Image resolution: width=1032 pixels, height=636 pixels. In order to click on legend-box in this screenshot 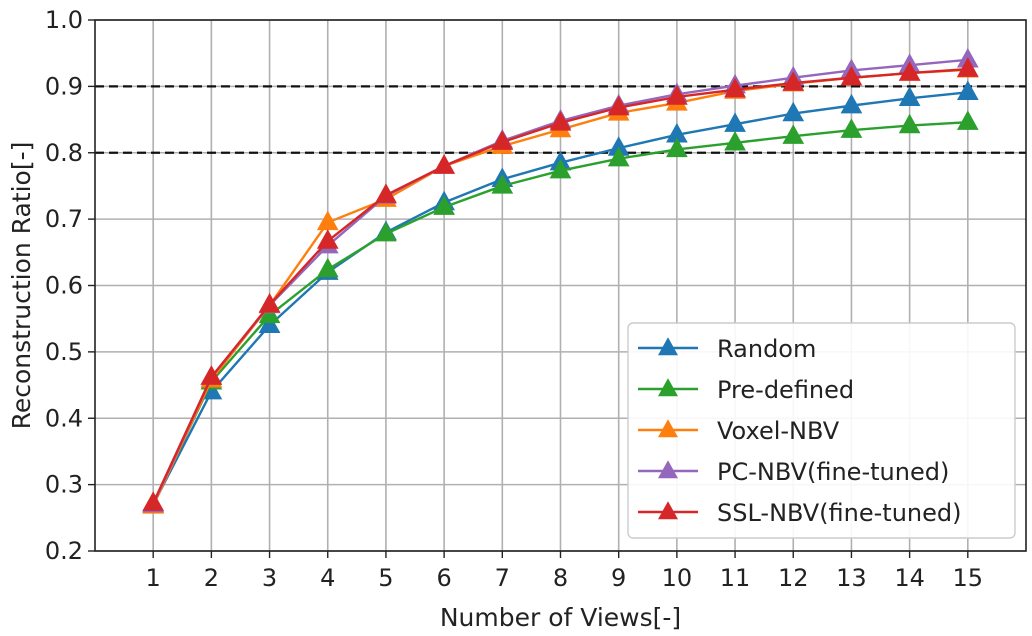, I will do `click(821, 430)`.